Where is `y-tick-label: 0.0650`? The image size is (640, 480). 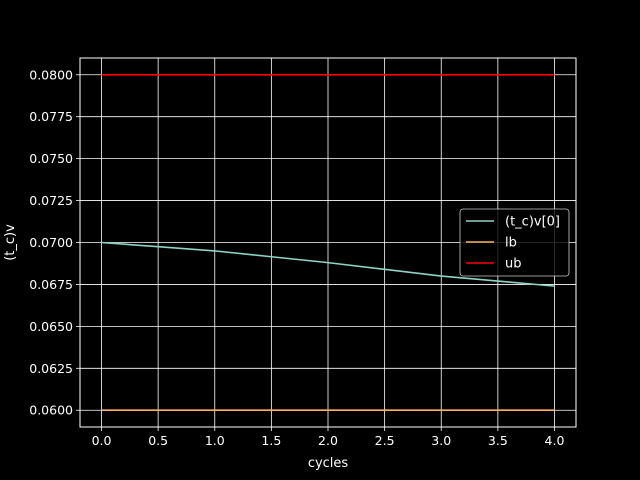
y-tick-label: 0.0650 is located at coordinates (51, 326).